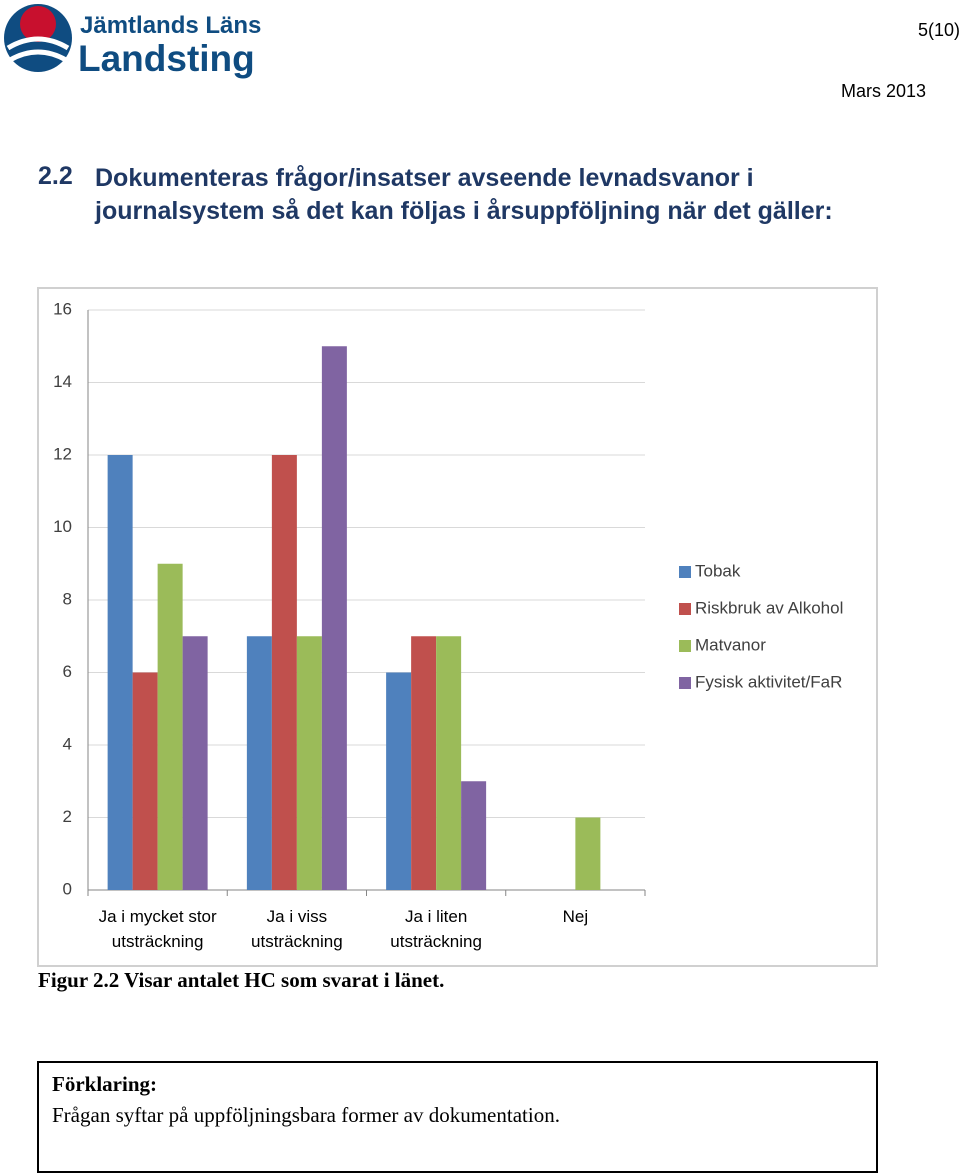 This screenshot has height=1175, width=960. What do you see at coordinates (730, 644) in the screenshot?
I see `legend-label: Matvanor` at bounding box center [730, 644].